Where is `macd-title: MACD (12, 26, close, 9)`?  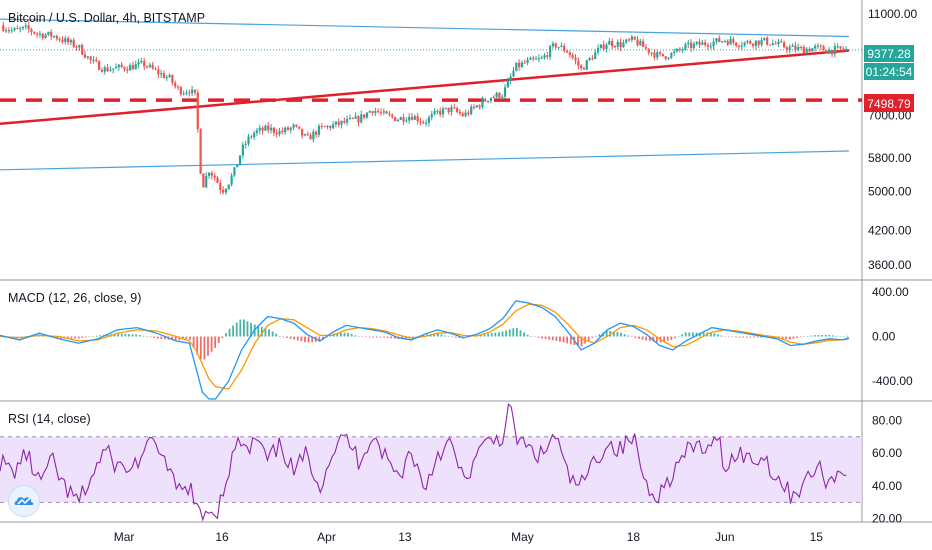 macd-title: MACD (12, 26, close, 9) is located at coordinates (74, 298).